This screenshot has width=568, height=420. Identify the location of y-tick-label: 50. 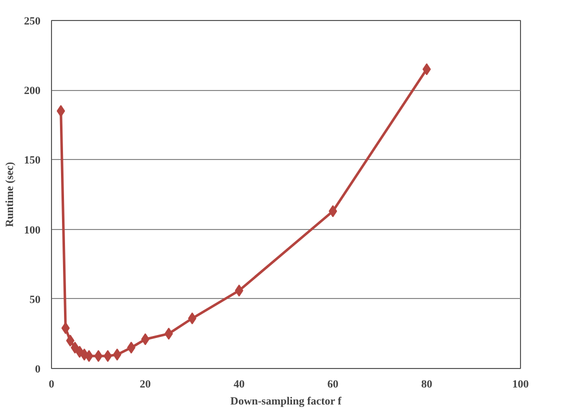
(35, 300).